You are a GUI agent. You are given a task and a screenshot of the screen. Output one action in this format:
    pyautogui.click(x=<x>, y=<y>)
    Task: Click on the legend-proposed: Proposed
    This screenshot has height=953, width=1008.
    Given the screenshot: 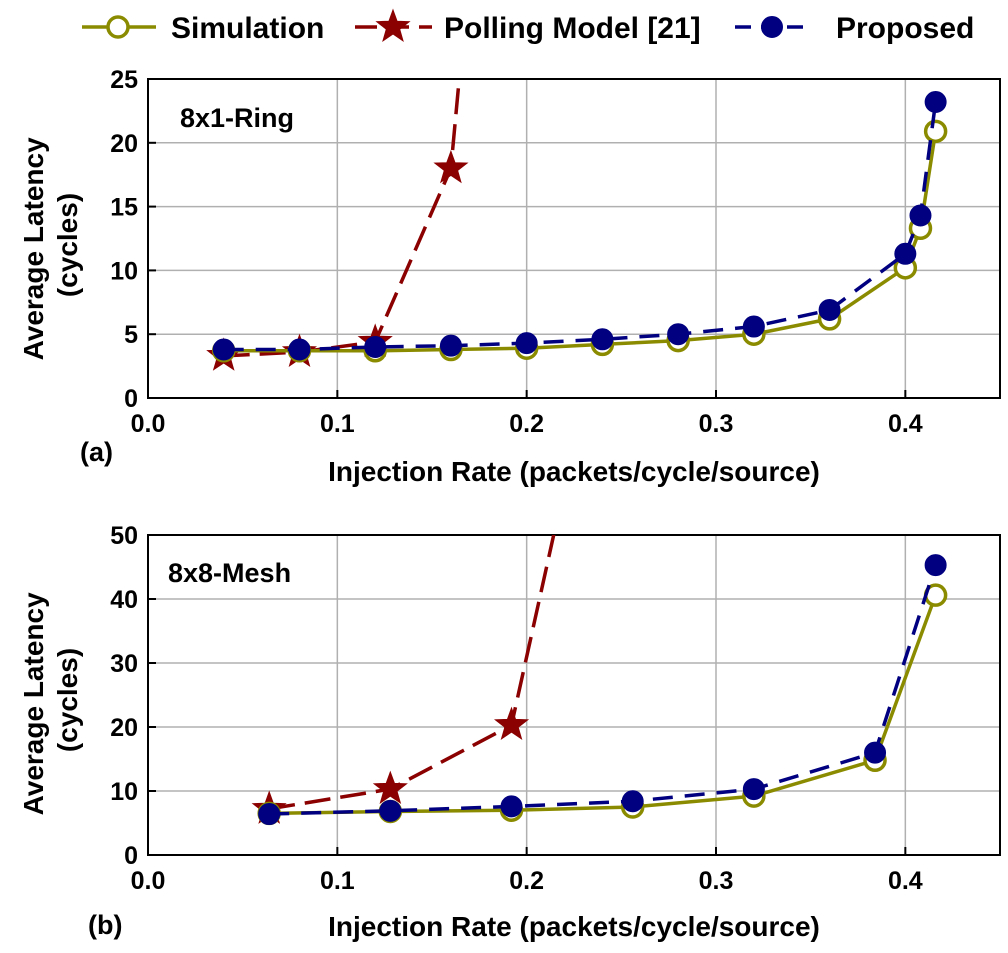 What is the action you would take?
    pyautogui.click(x=854, y=28)
    